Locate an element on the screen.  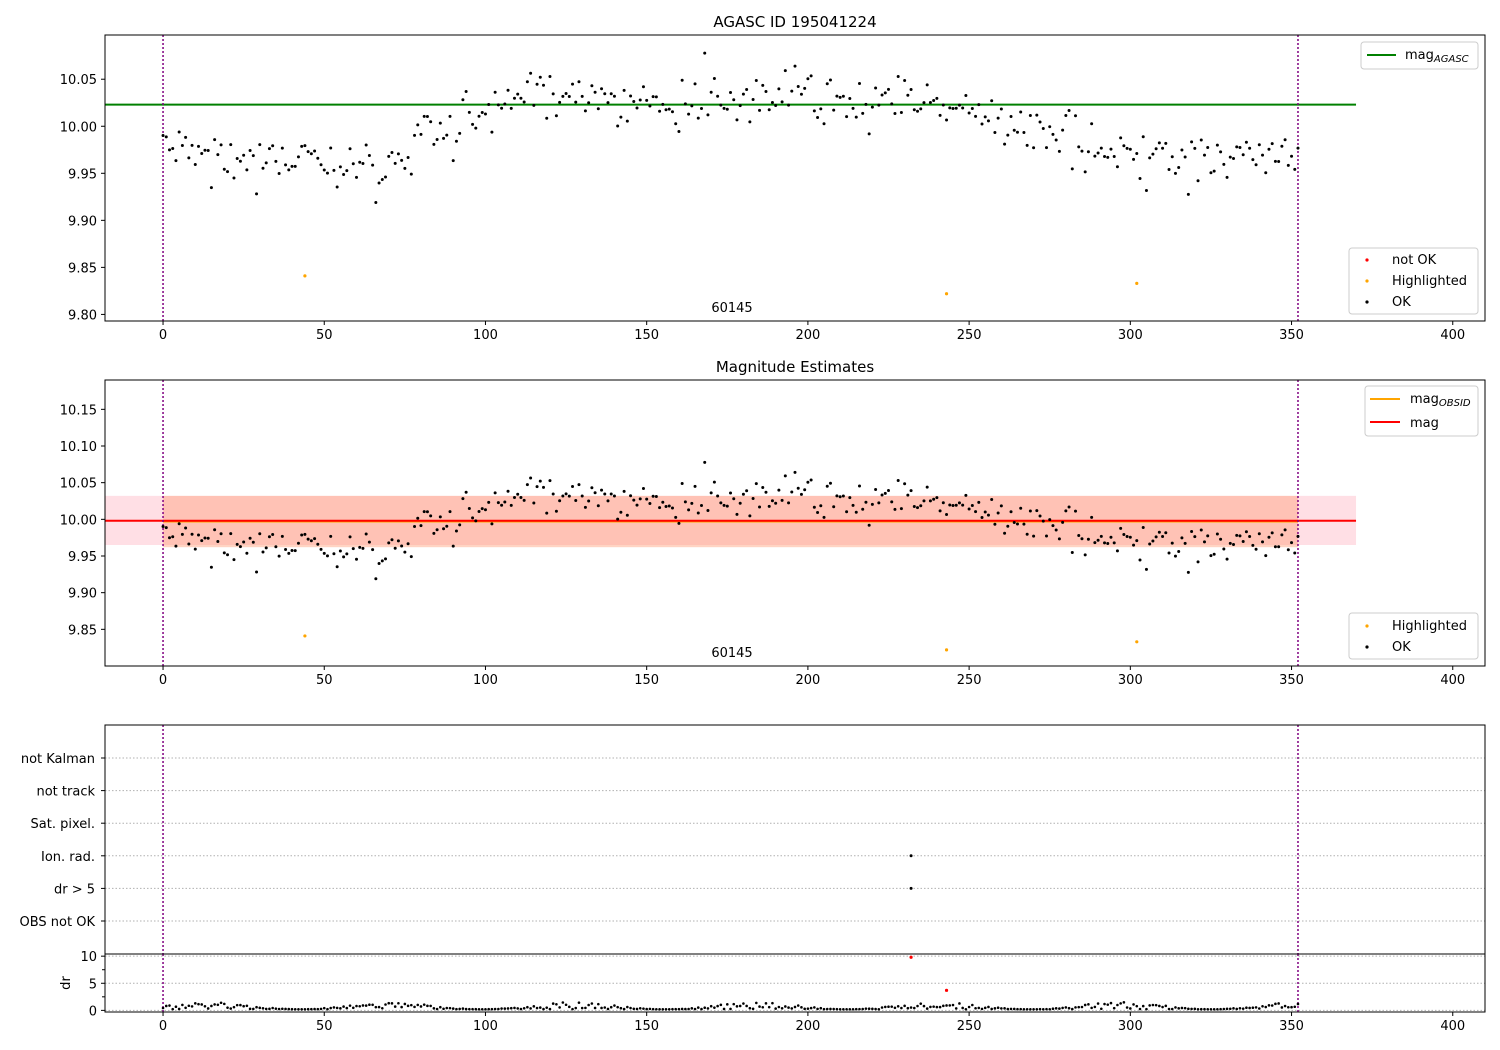
x-tick-label: 350 is located at coordinates (1291, 1026).